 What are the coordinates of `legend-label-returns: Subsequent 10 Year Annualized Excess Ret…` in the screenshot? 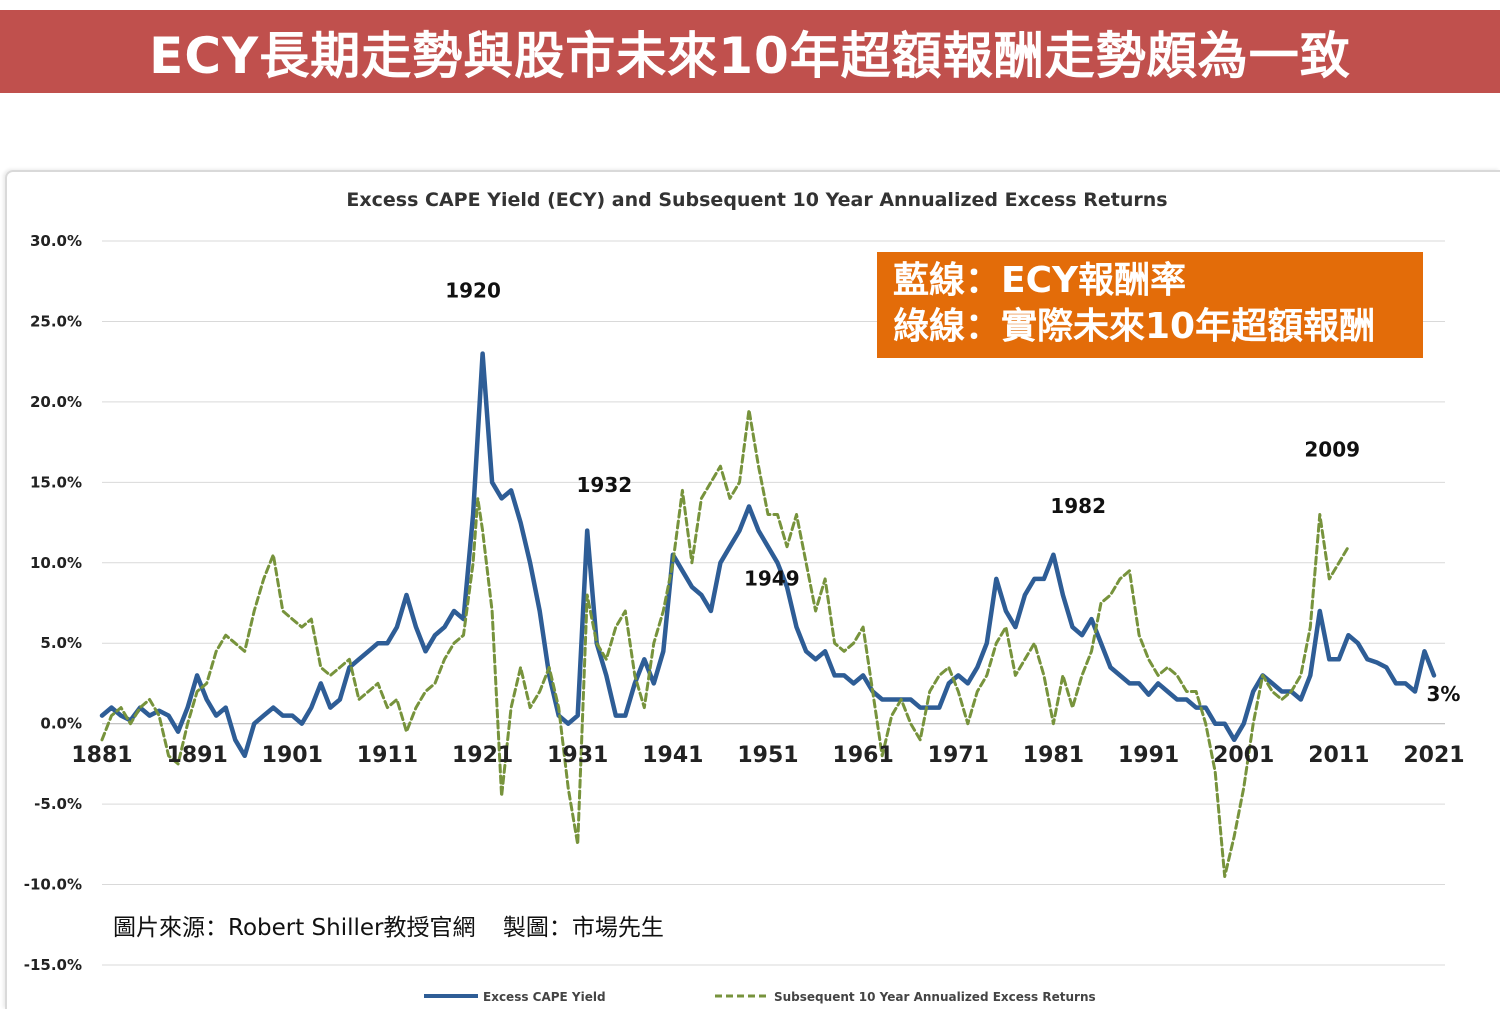 It's located at (935, 997).